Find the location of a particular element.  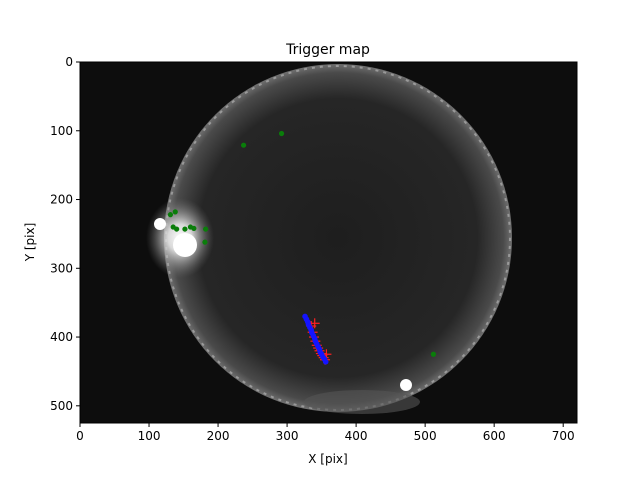

red-cross-point is located at coordinates (314, 323).